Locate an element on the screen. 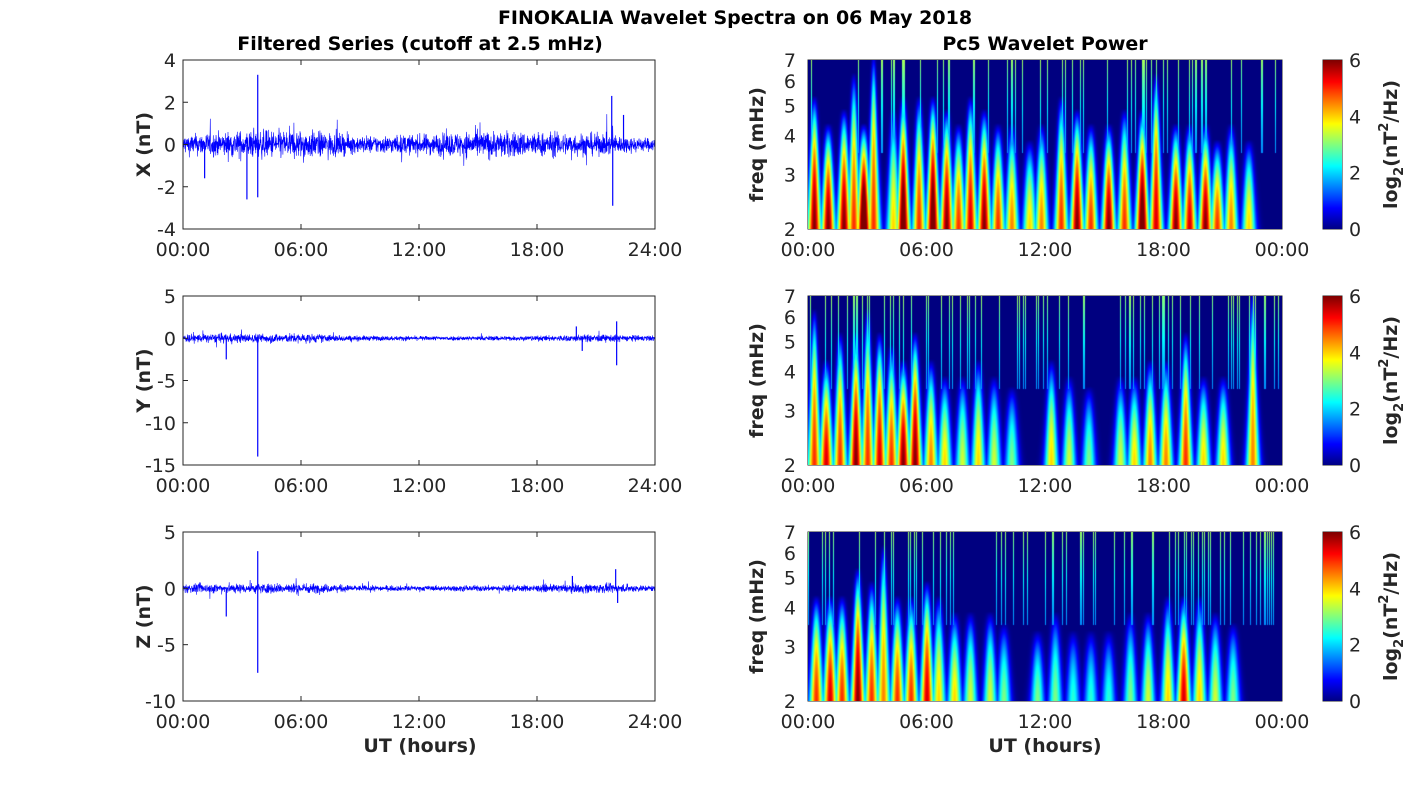 The height and width of the screenshot is (788, 1418). series-3-xtick-label: 24:00 is located at coordinates (655, 722).